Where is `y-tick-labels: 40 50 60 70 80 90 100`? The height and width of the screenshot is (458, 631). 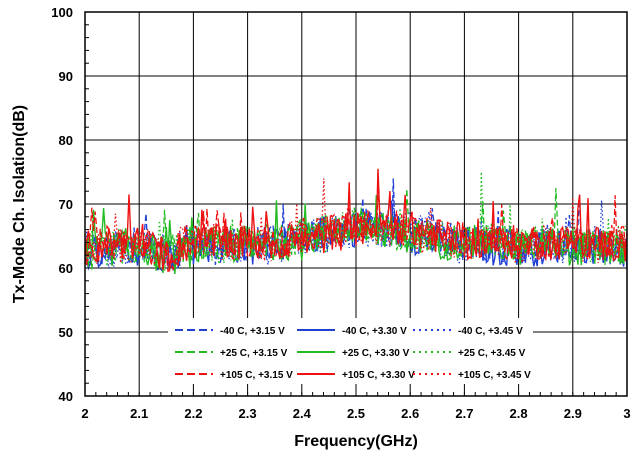 y-tick-labels: 40 50 60 70 80 90 100 is located at coordinates (62, 204).